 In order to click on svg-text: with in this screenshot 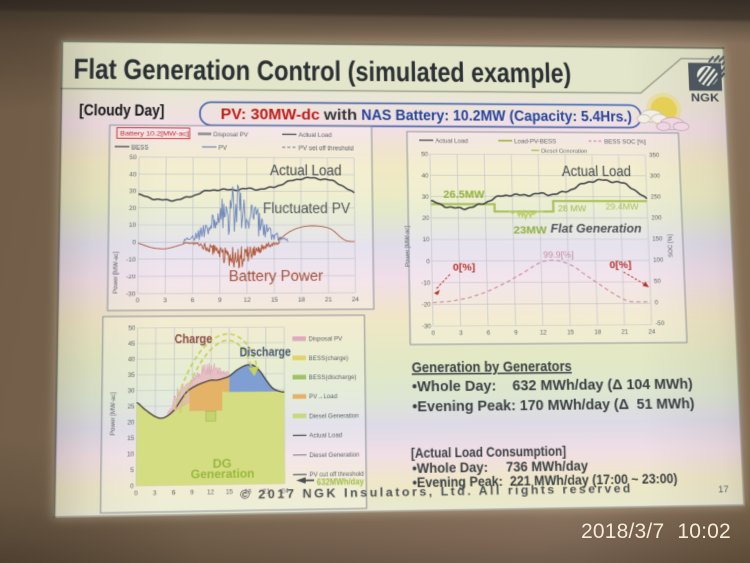, I will do `click(340, 115)`.